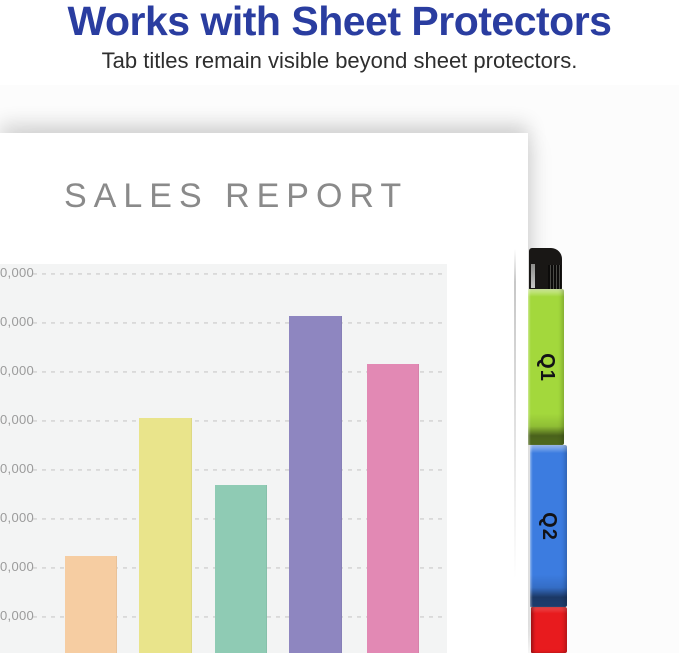 The image size is (679, 653). I want to click on tab-q1: Q1, so click(546, 367).